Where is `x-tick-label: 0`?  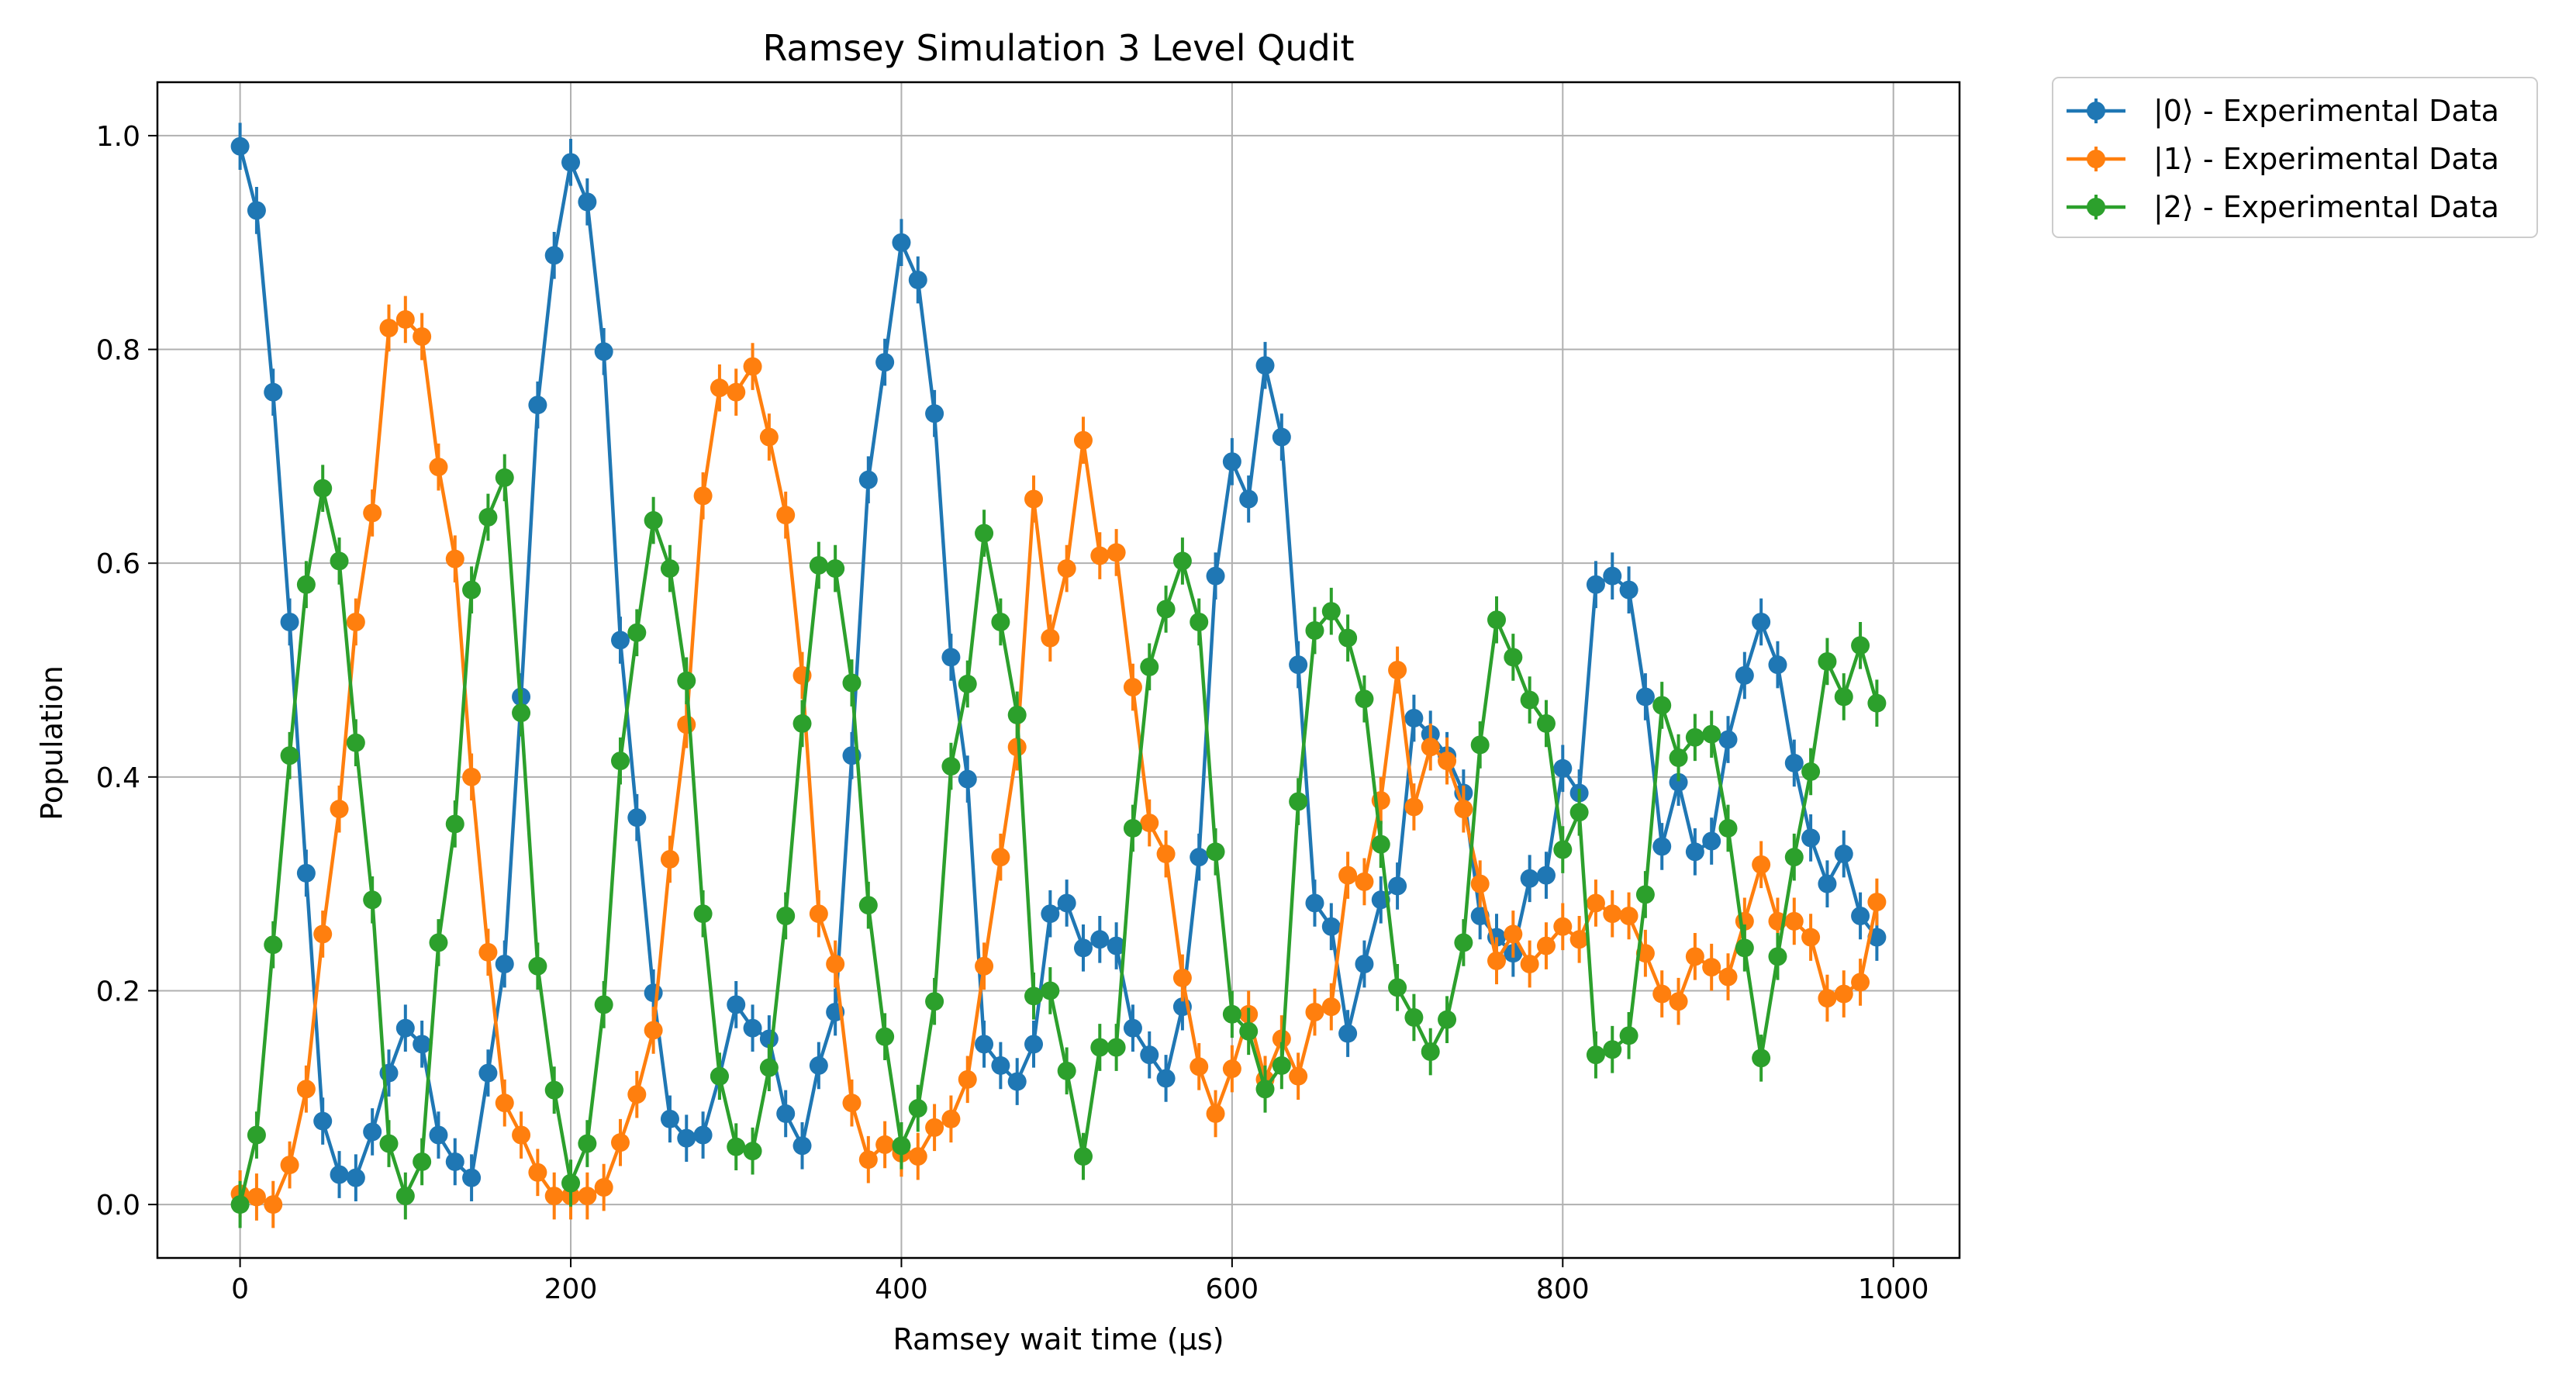
x-tick-label: 0 is located at coordinates (240, 1289).